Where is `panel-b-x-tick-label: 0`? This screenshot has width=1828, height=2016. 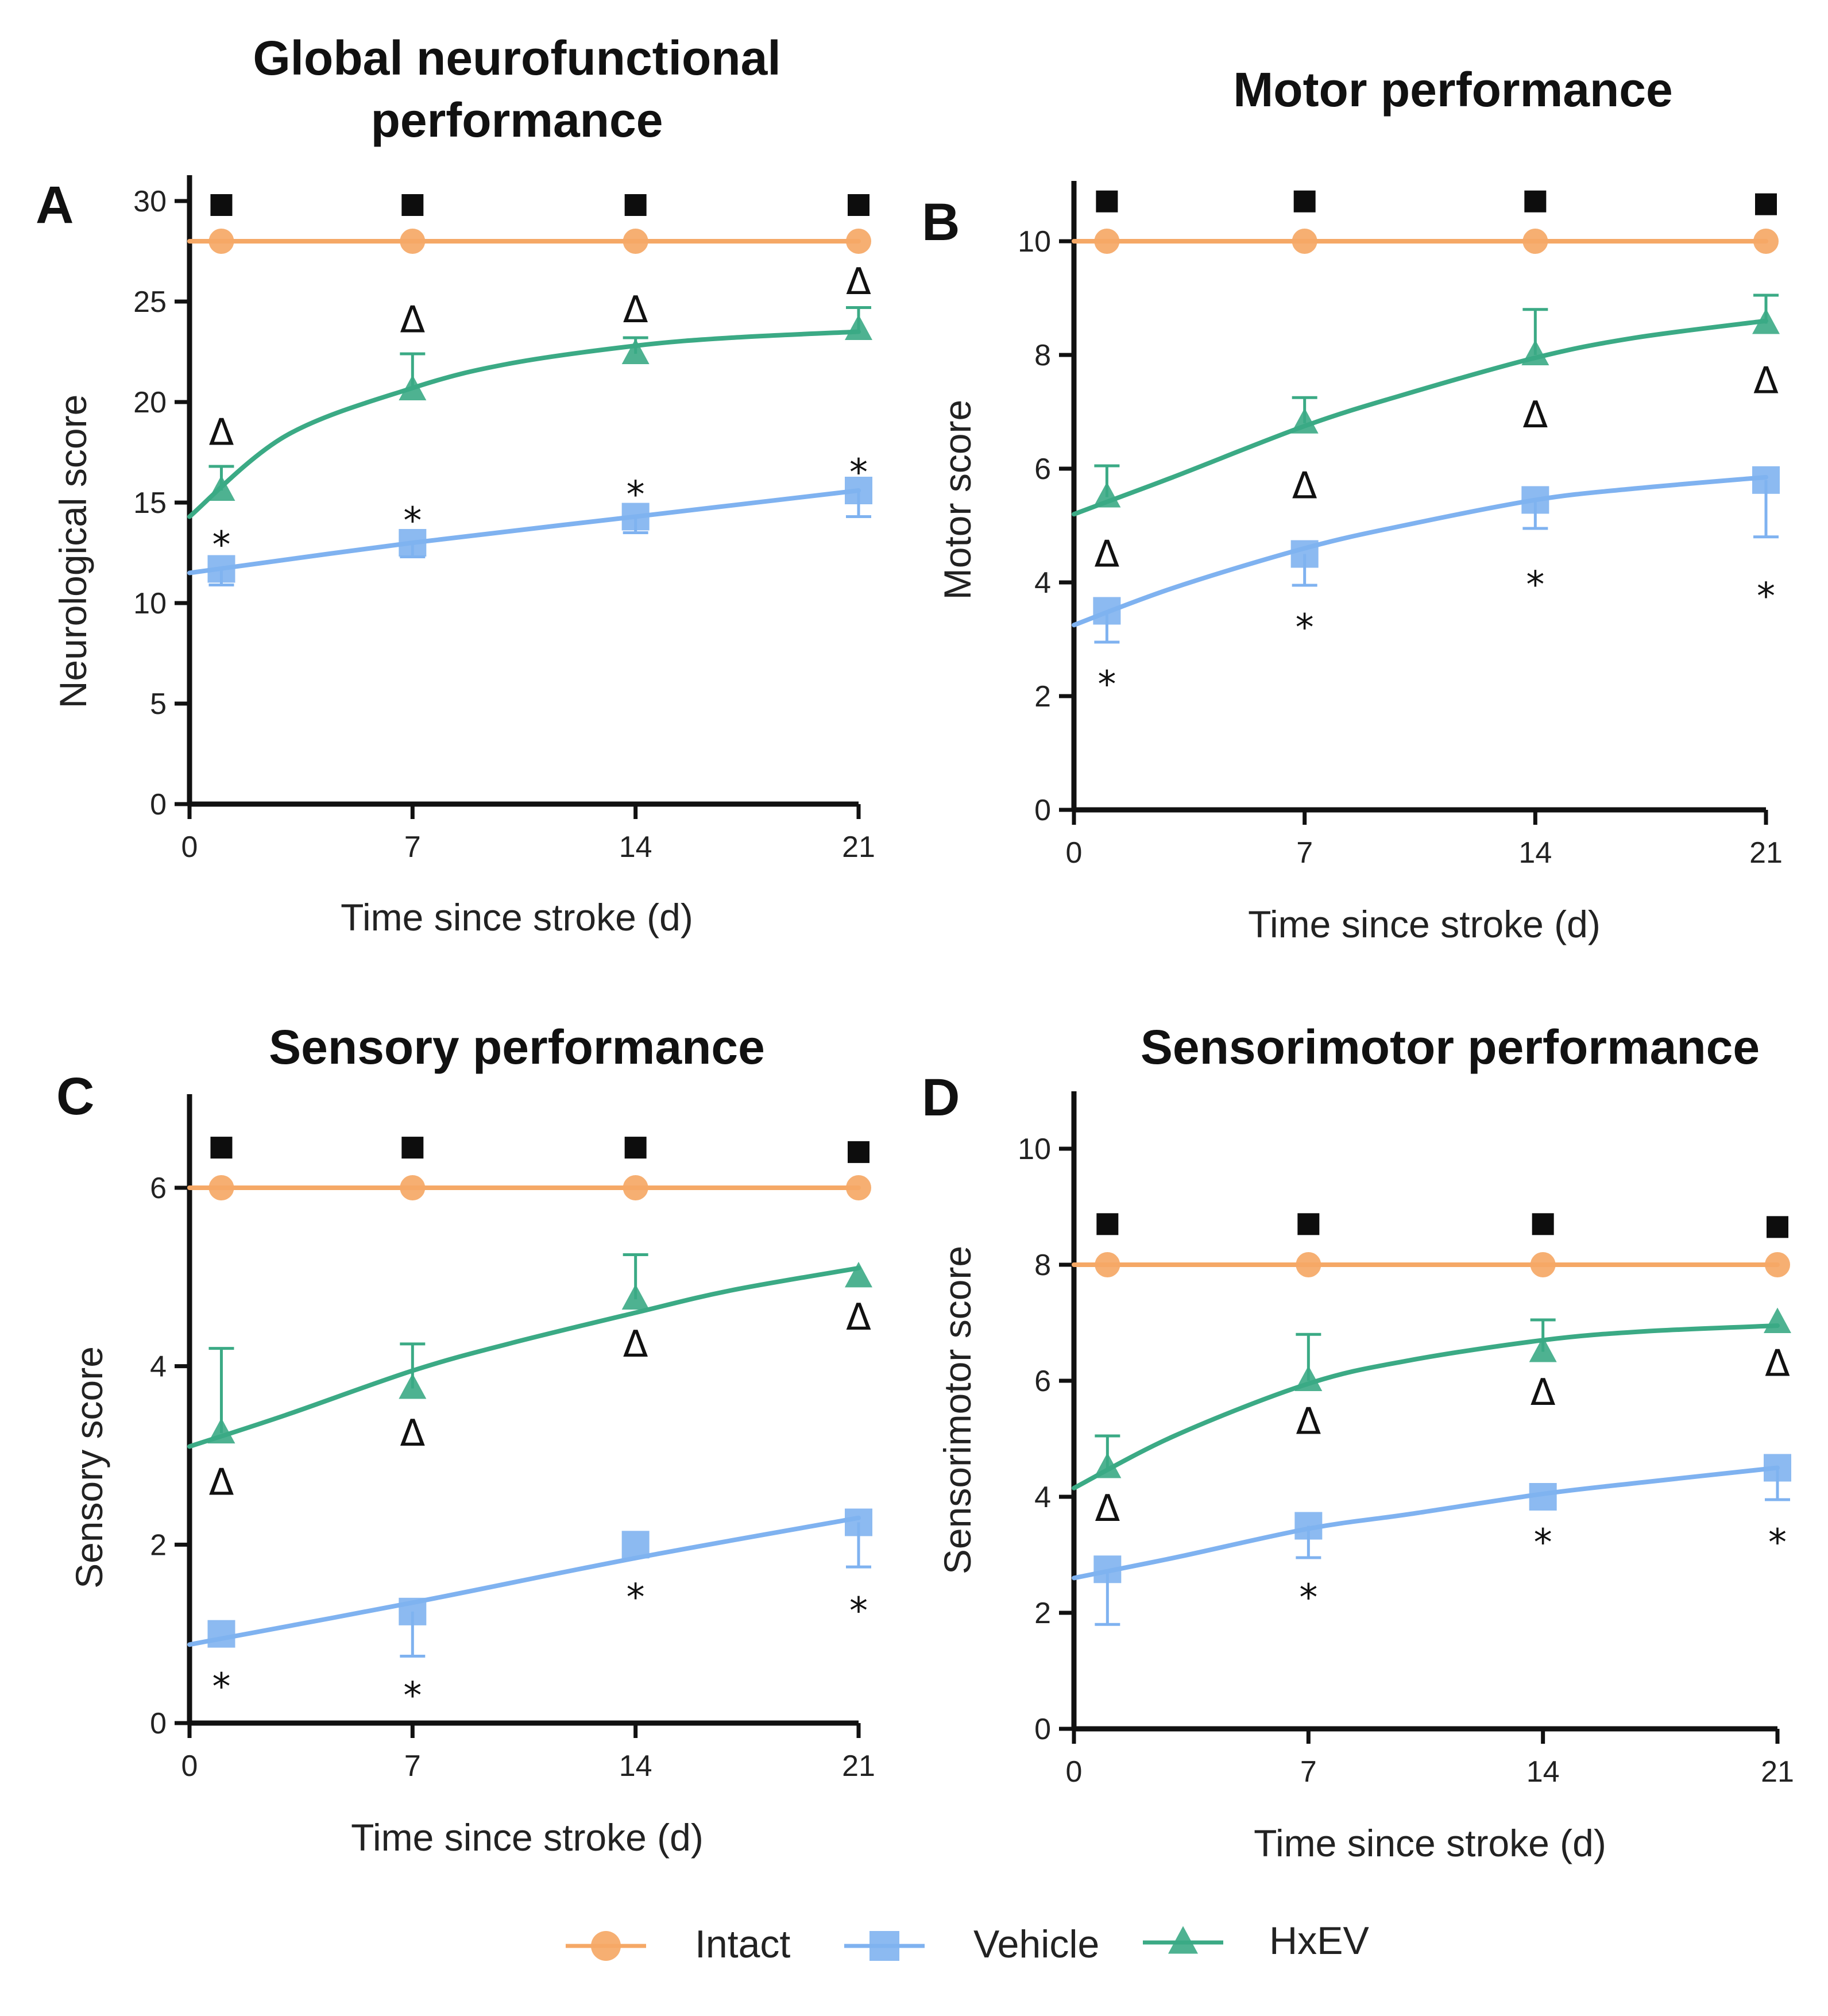
panel-b-x-tick-label: 0 is located at coordinates (1074, 853).